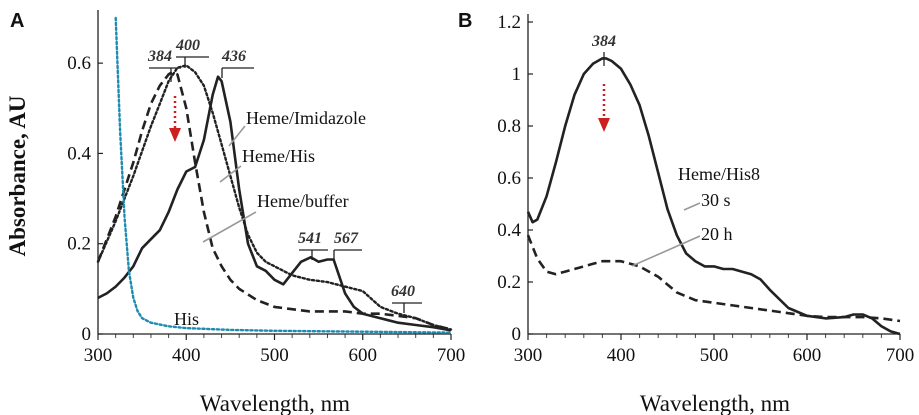 The image size is (919, 415). I want to click on panel-b-x-axis-title: Wavelength, nm, so click(715, 403).